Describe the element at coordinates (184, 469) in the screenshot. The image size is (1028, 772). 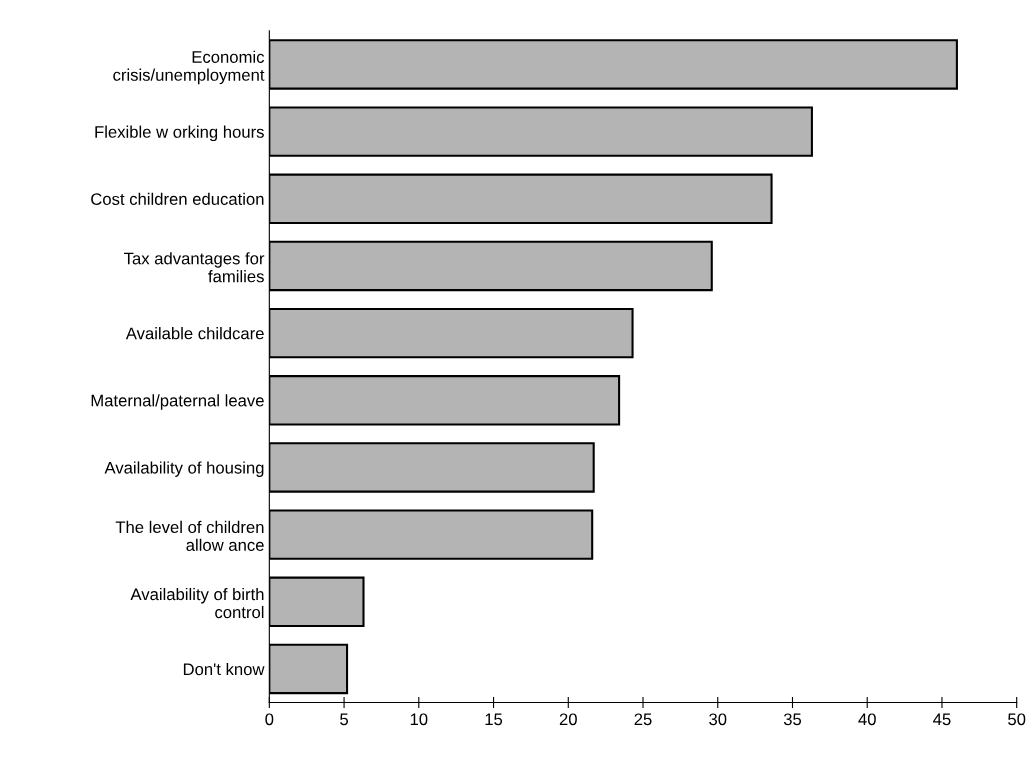
I see `y-tick-label: Availability of housing` at that location.